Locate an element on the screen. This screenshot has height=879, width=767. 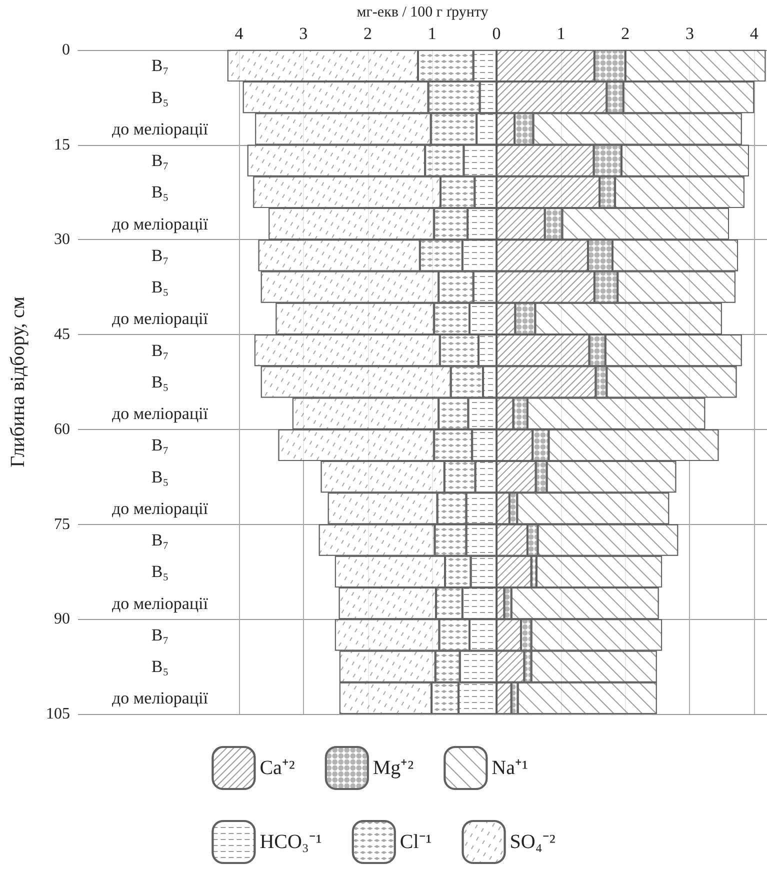
x-axis-title: мг-екв / 100 г ґрунту is located at coordinates (422, 12).